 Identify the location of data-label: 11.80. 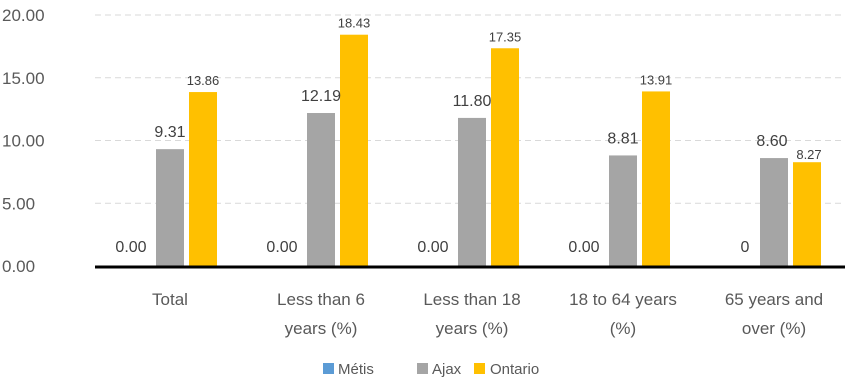
(472, 101).